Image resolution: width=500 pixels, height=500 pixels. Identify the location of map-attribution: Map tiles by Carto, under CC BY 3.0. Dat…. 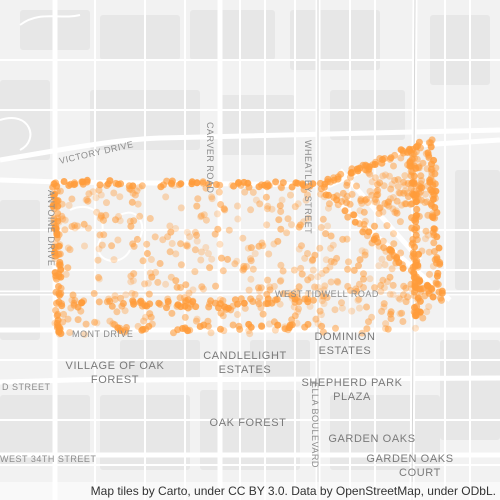
(250, 491).